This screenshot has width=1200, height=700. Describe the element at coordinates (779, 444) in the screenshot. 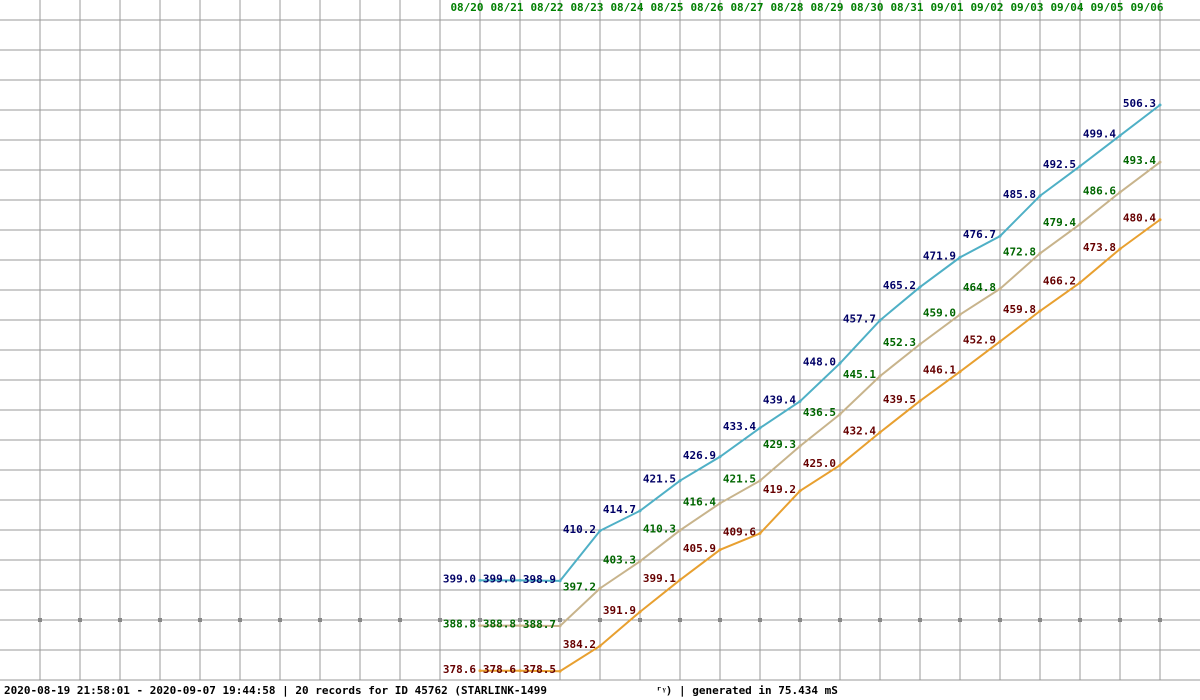

I see `data-label: 429.3` at that location.